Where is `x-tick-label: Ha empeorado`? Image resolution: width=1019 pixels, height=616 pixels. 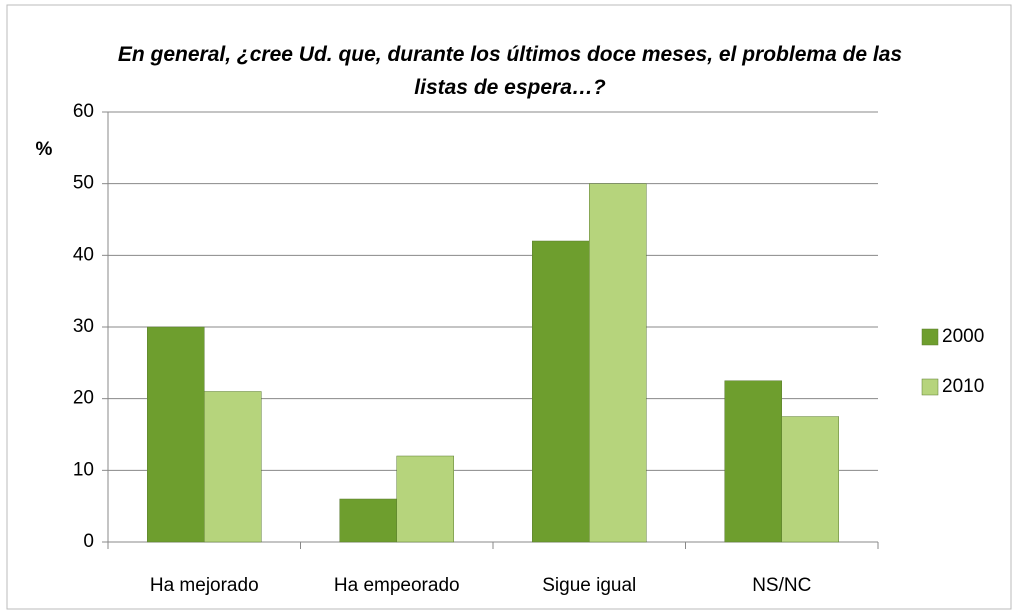
x-tick-label: Ha empeorado is located at coordinates (397, 585).